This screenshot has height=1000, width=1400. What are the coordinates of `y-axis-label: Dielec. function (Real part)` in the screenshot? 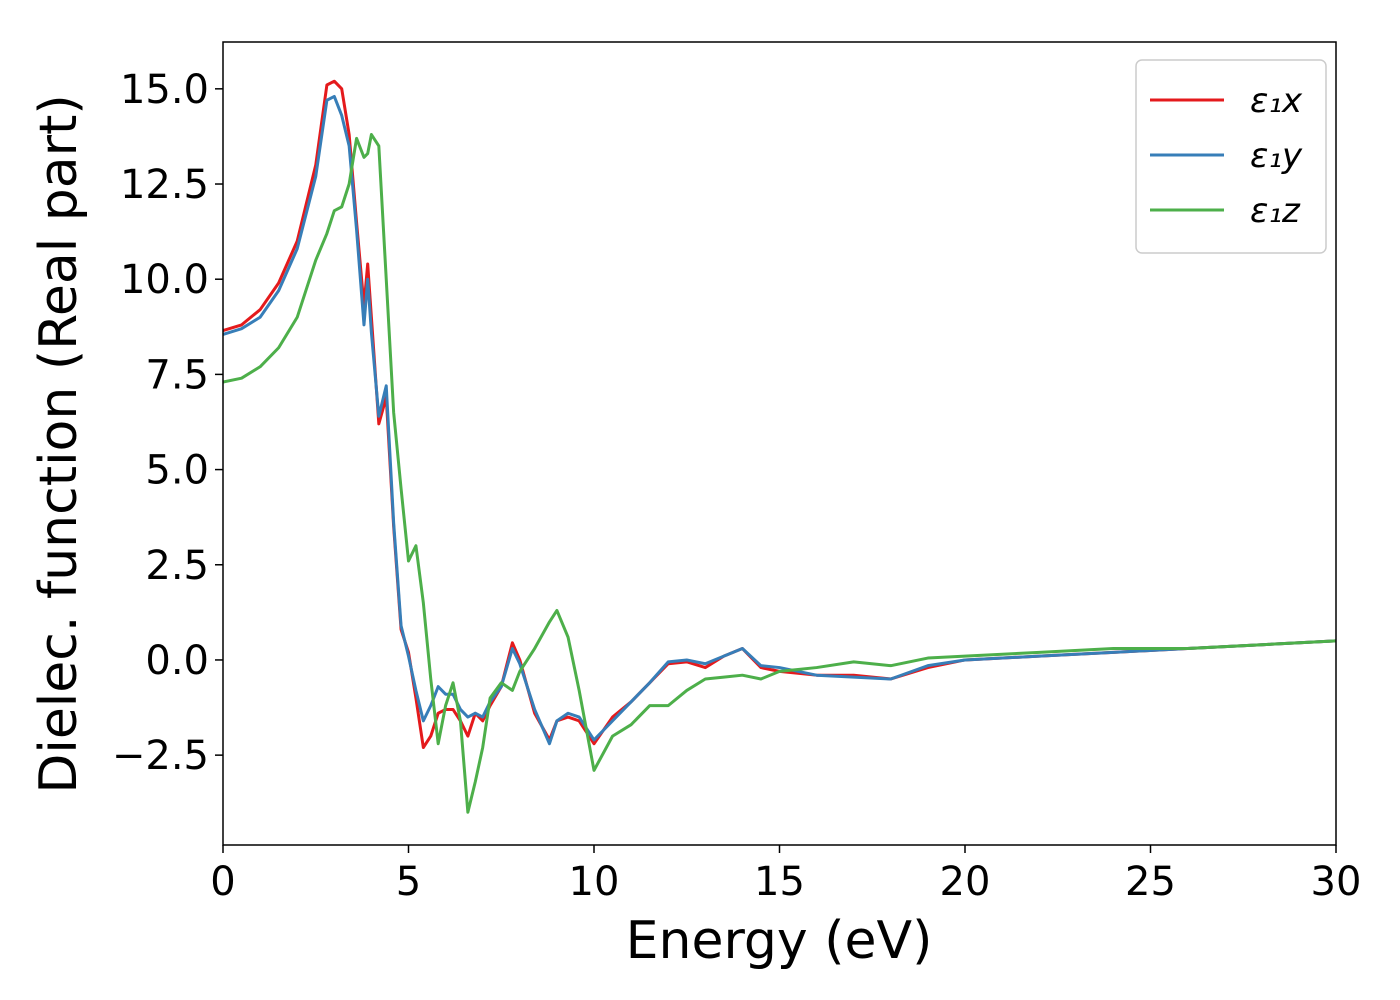 It's located at (59, 443).